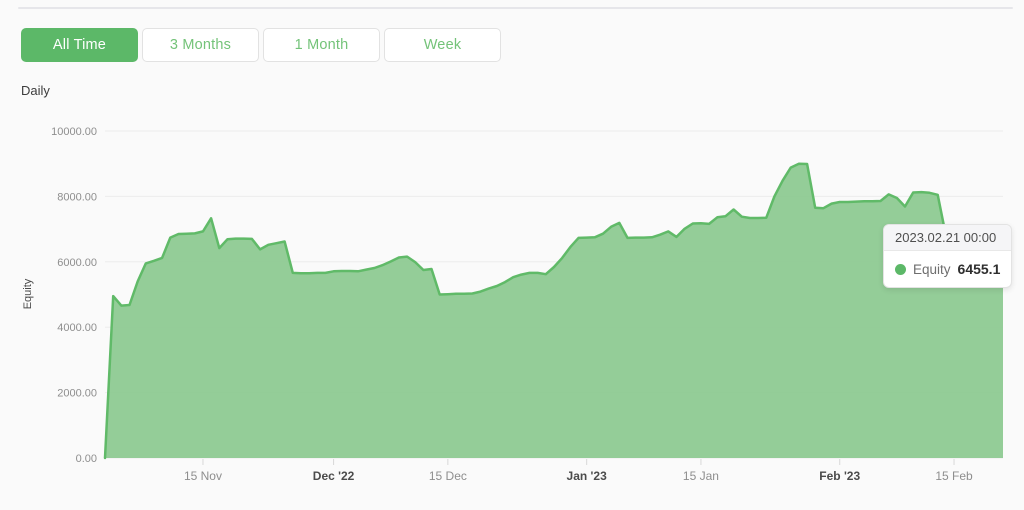 Image resolution: width=1024 pixels, height=510 pixels. Describe the element at coordinates (948, 238) in the screenshot. I see `tooltip-date: 2023.02.21 00:00` at that location.